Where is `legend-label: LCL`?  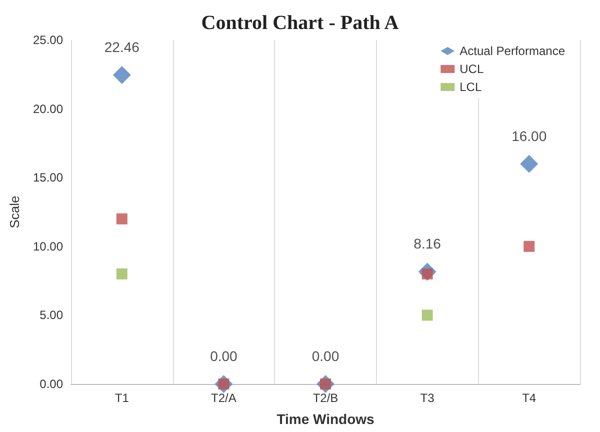
legend-label: LCL is located at coordinates (471, 87).